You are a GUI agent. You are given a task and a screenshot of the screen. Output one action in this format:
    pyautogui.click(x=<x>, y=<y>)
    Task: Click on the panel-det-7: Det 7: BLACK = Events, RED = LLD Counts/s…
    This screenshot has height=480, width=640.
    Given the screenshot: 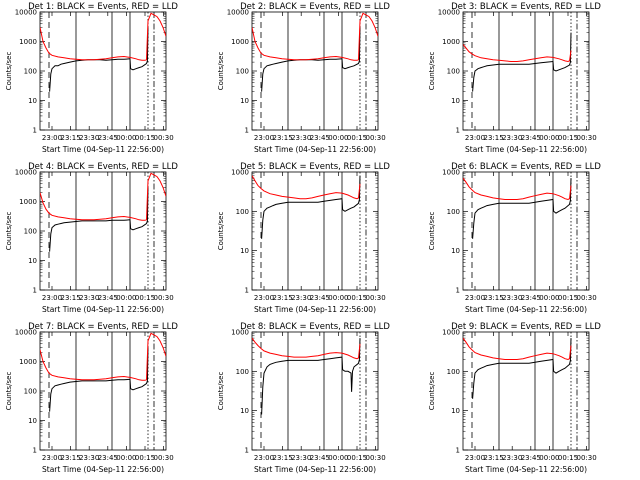 What is the action you would take?
    pyautogui.click(x=91, y=398)
    